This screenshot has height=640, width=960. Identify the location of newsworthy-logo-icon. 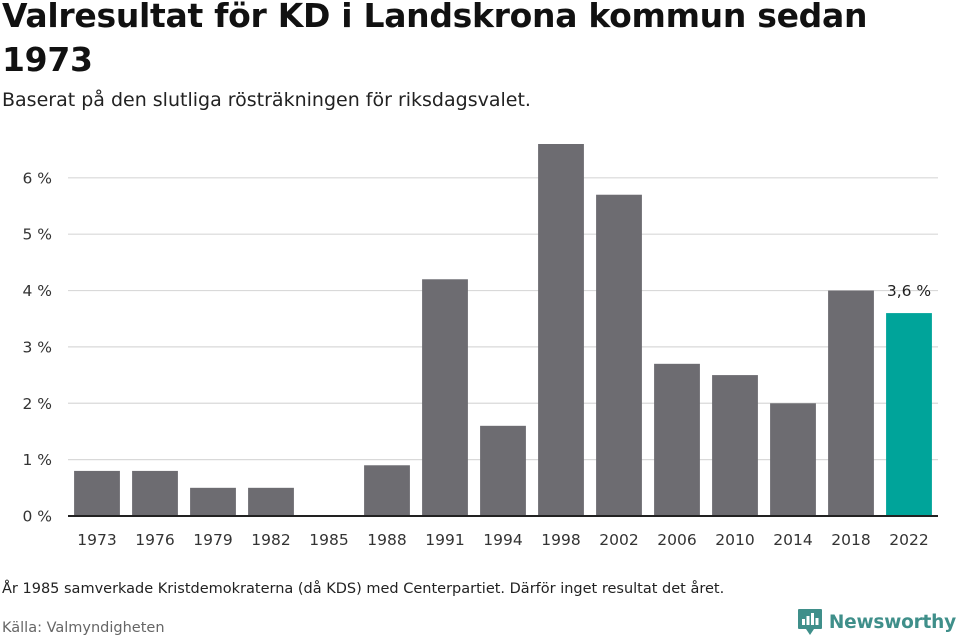
(809, 622).